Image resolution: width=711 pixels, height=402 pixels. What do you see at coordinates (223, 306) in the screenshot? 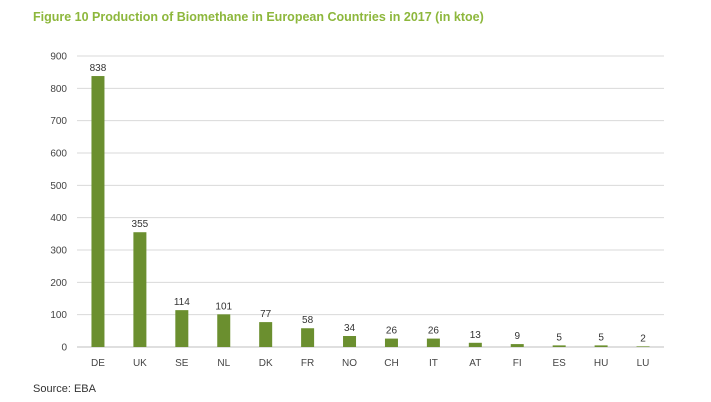
I see `data-label-NL: 101` at bounding box center [223, 306].